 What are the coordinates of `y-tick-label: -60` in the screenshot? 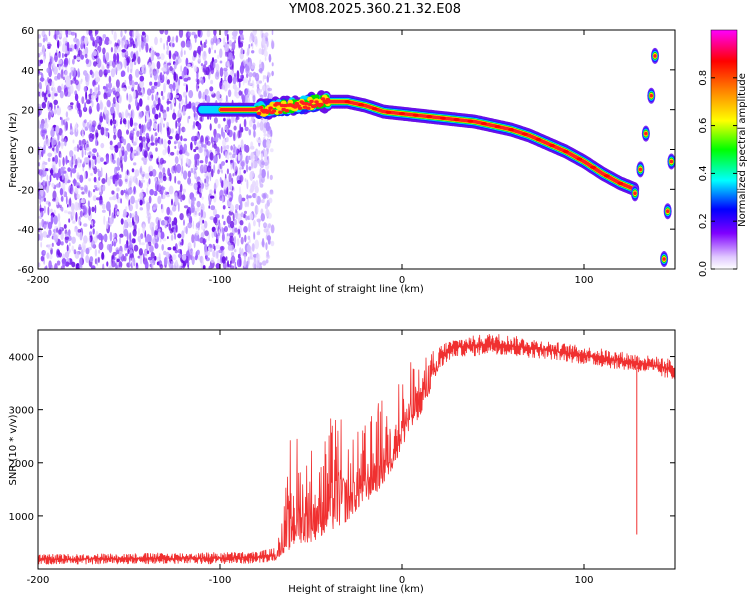 It's located at (26, 270).